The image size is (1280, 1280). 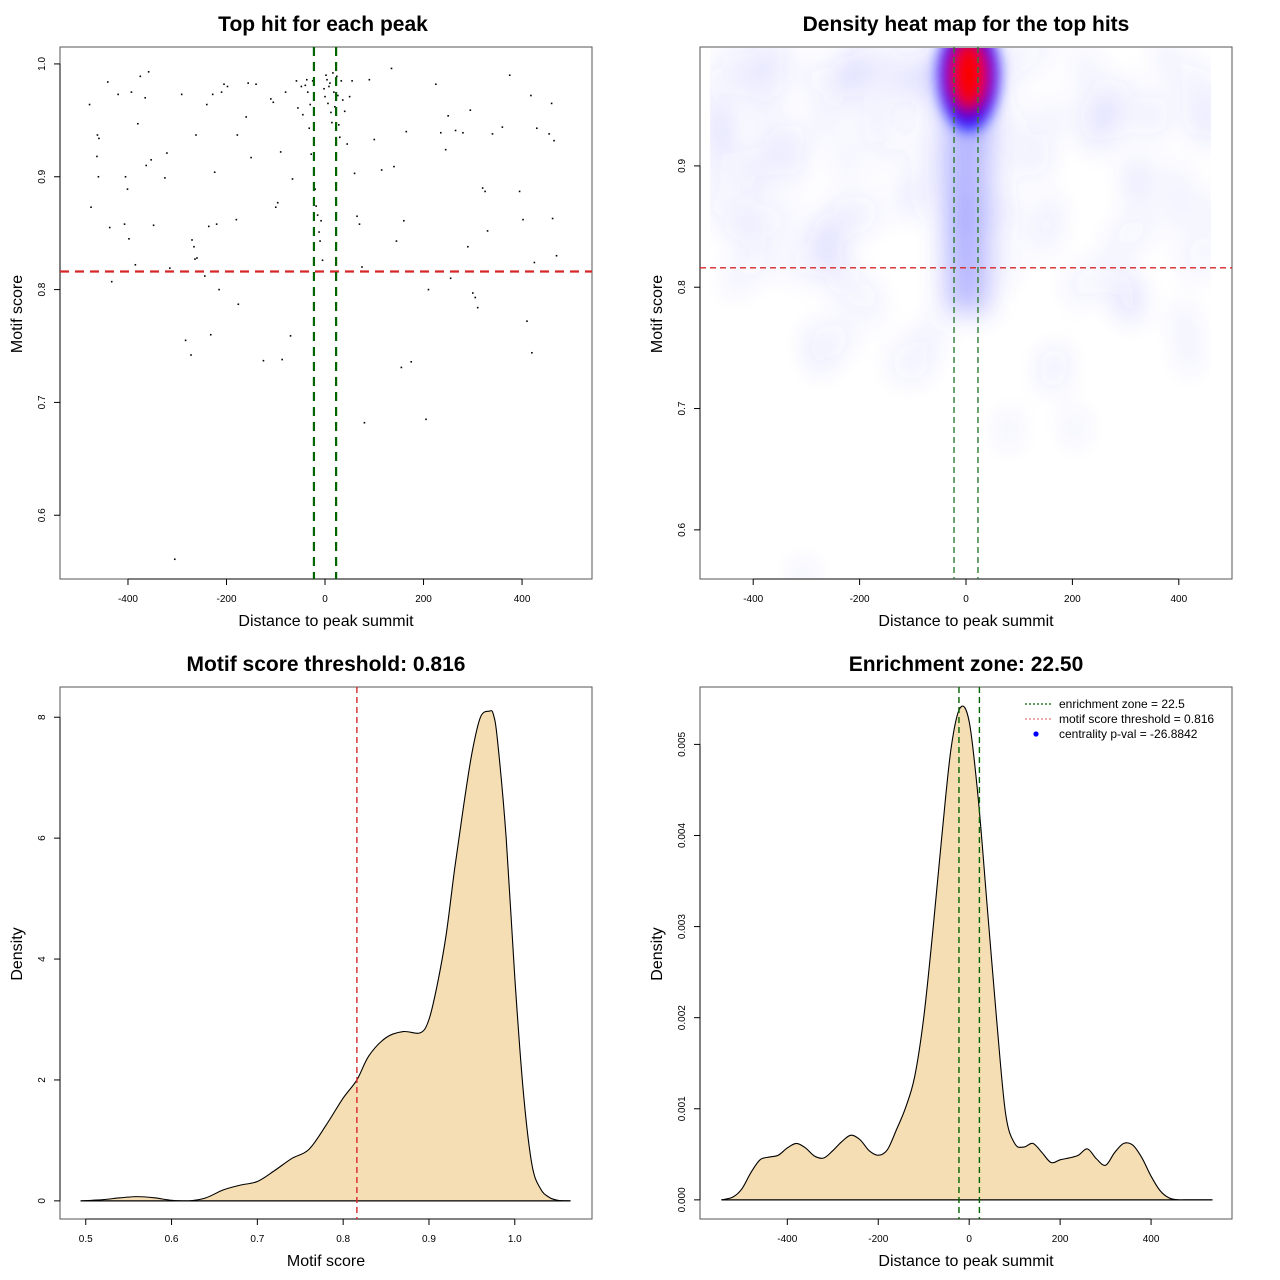 What do you see at coordinates (257, 1239) in the screenshot?
I see `x-tick-label: 0.7` at bounding box center [257, 1239].